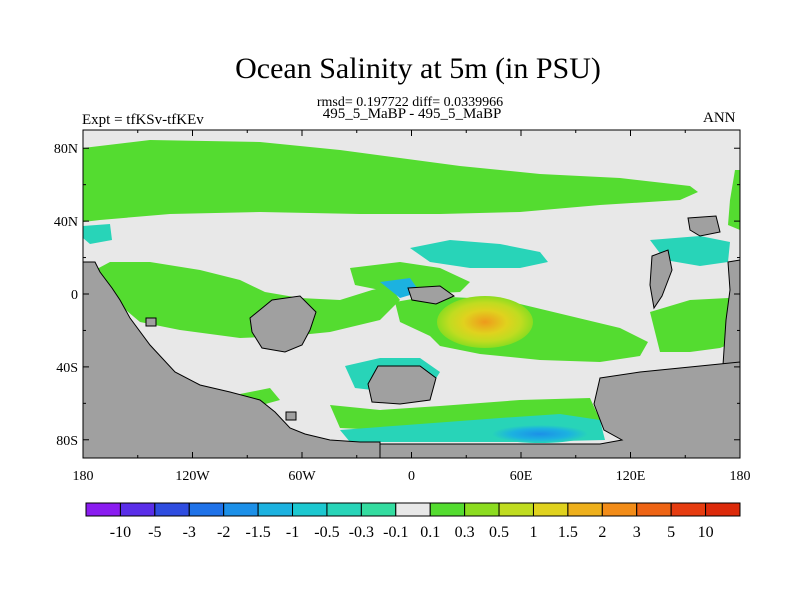 Image resolution: width=800 pixels, height=600 pixels. I want to click on land-antarctica, so click(559, 409).